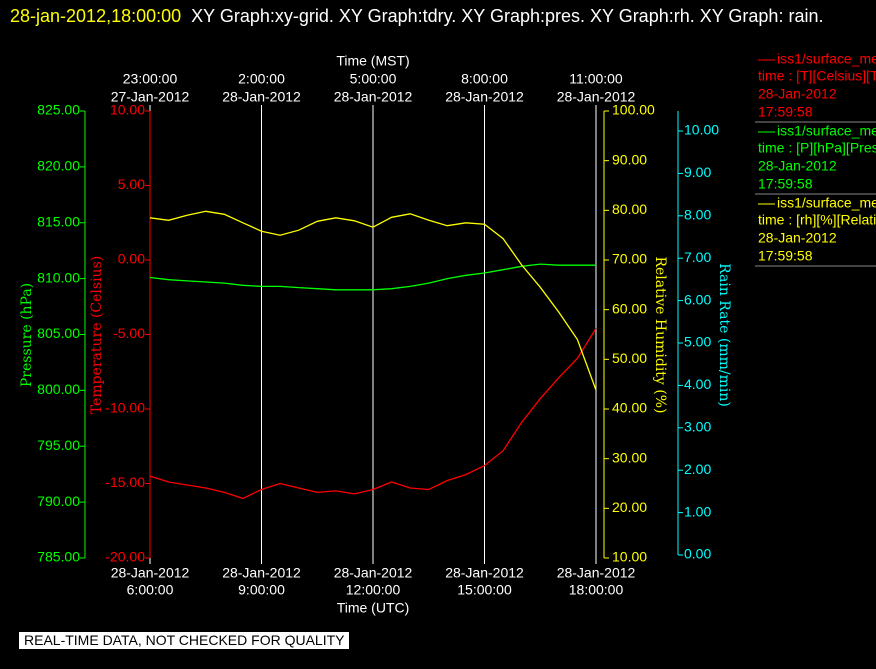  I want to click on y-tick-label: 6.00, so click(697, 299).